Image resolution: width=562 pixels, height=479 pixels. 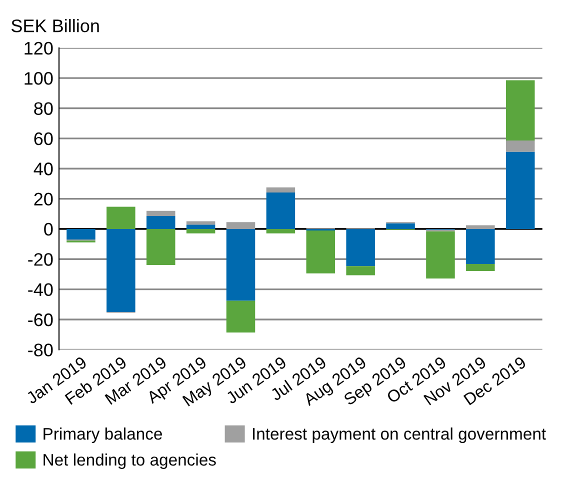 I want to click on legend-label: Interest payment on central government, so click(x=399, y=436).